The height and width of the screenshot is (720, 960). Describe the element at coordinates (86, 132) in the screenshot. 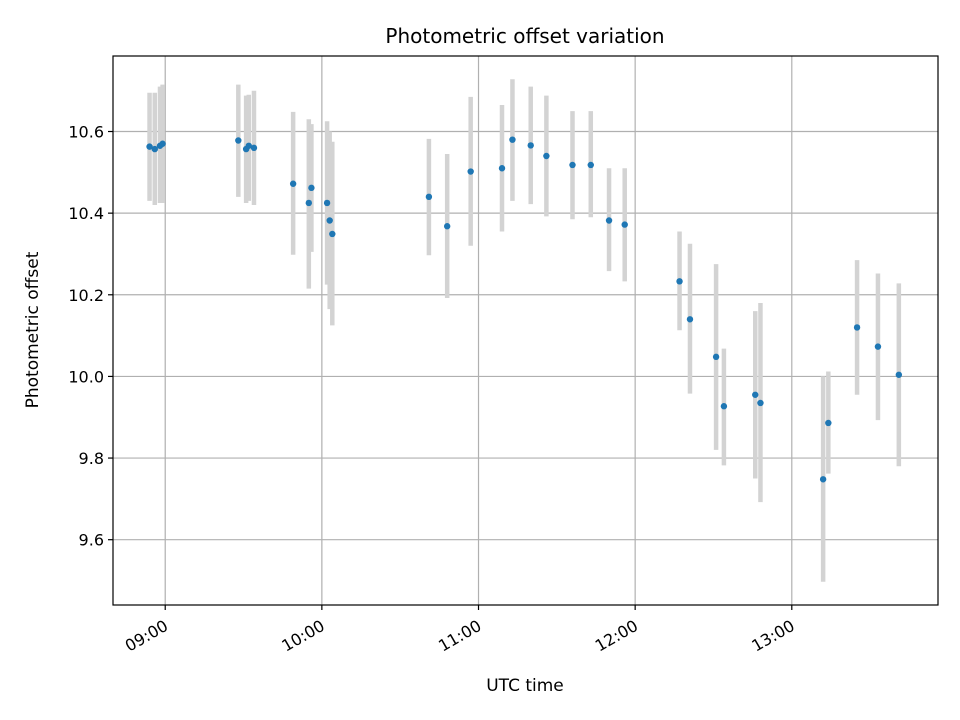

I see `y-tick-label: 10.6` at that location.